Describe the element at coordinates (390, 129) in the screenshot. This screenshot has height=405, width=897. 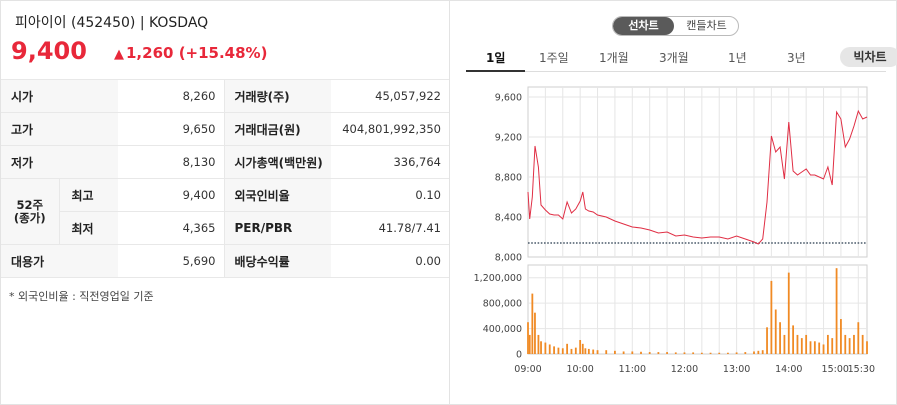
I see `turnover-value: 404,801,992,350` at that location.